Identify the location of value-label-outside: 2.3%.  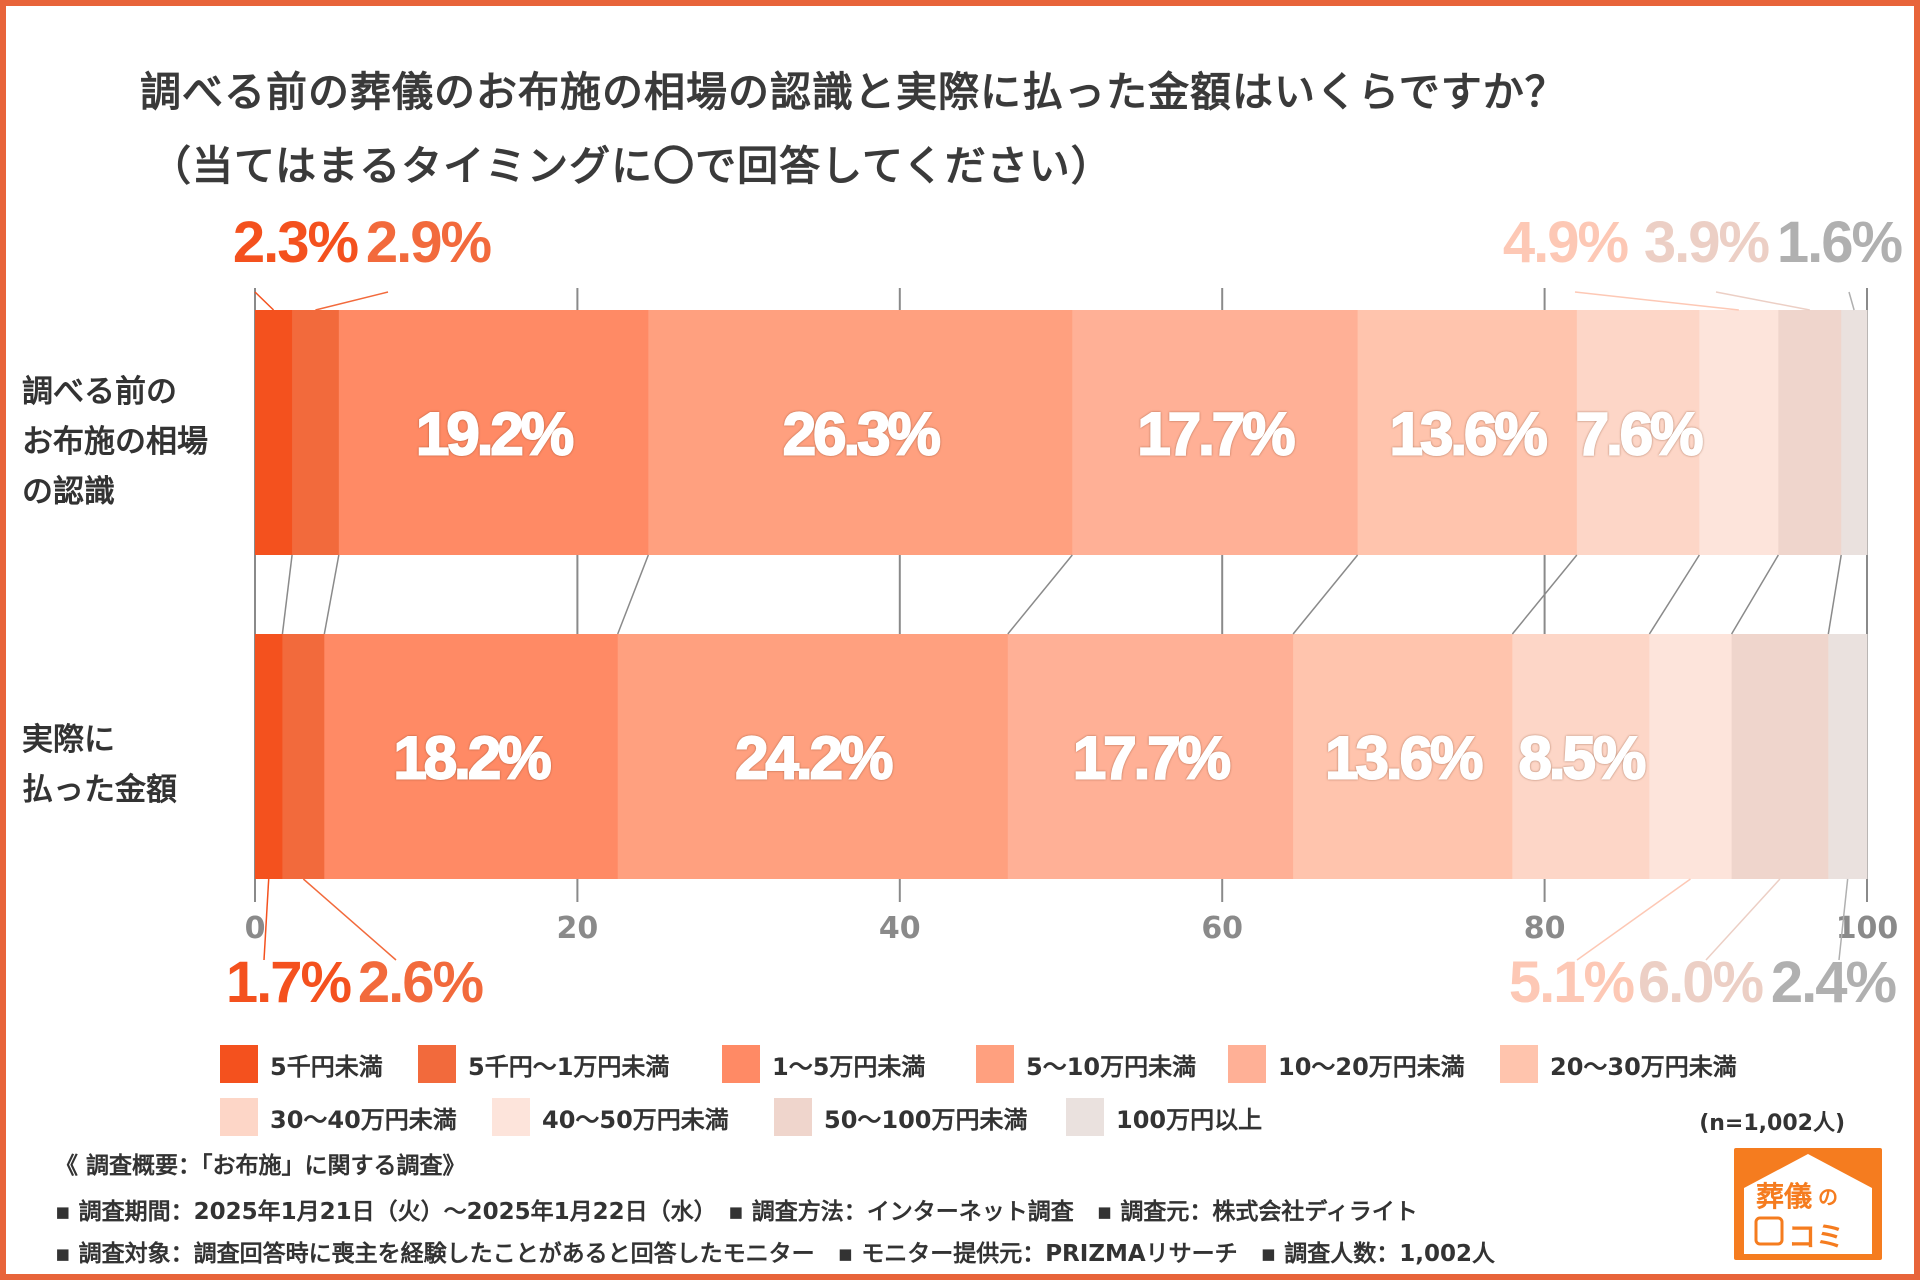
(296, 242).